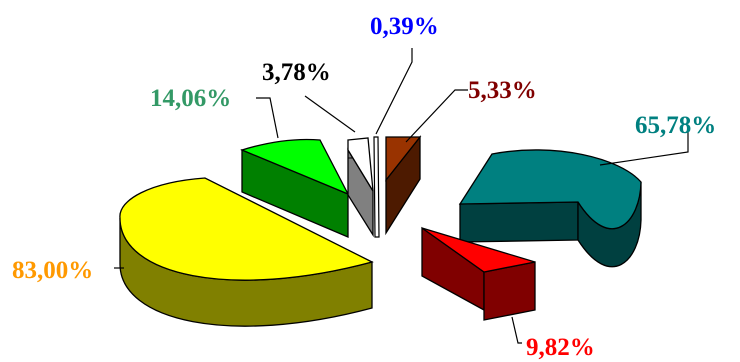 This screenshot has width=740, height=362. I want to click on slice-6-body, so click(376, 187).